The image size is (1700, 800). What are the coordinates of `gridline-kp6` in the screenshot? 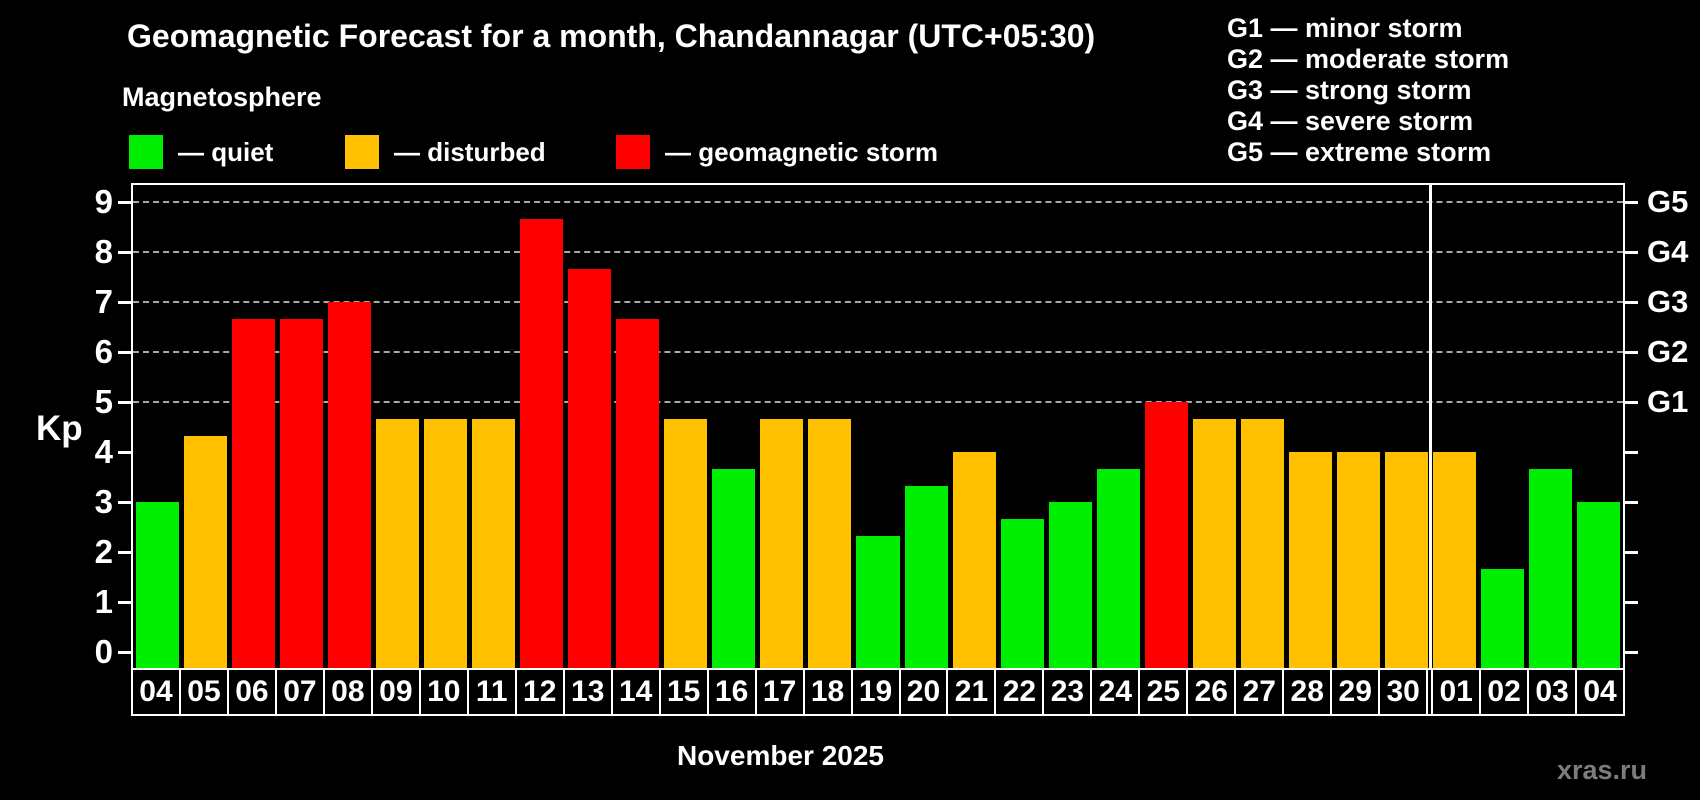 It's located at (878, 352).